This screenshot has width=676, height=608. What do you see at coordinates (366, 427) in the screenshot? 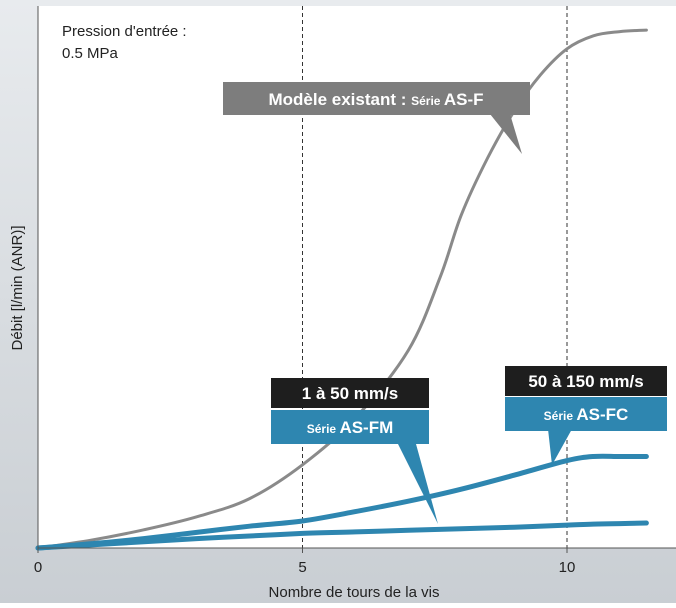
I see `callout-as-fm-series: AS-FM` at bounding box center [366, 427].